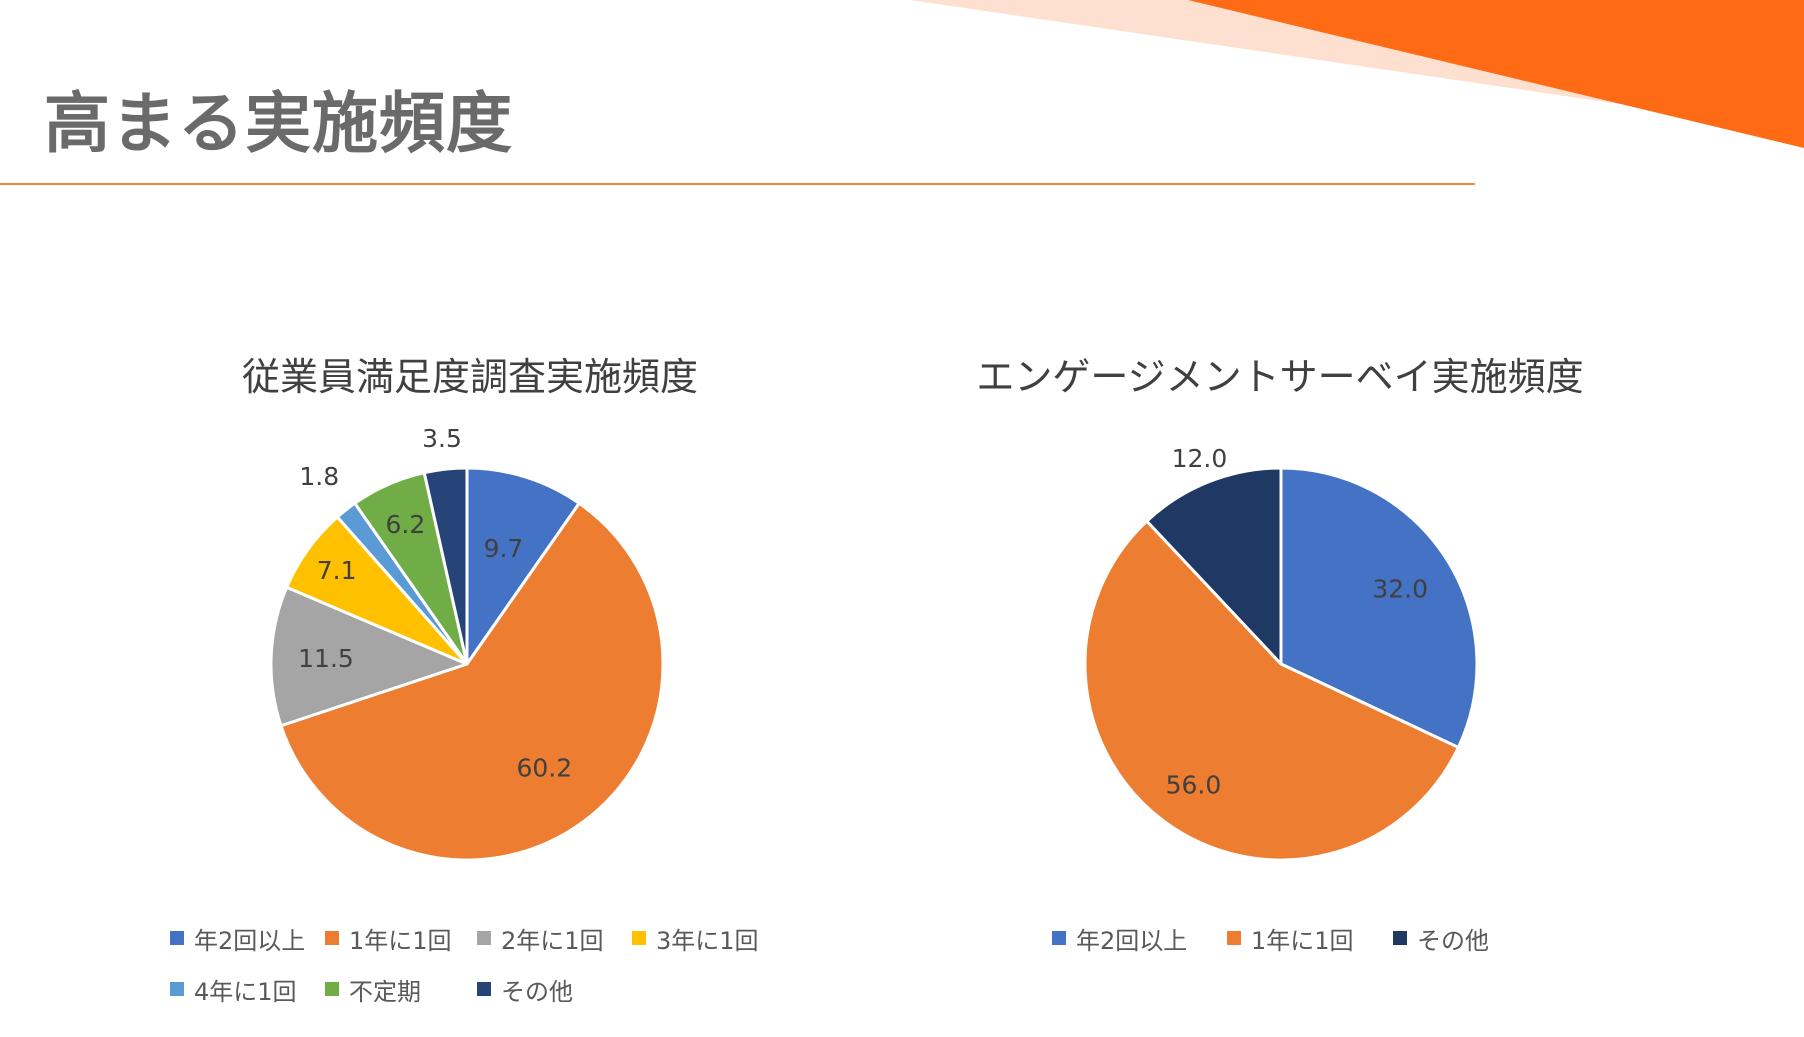  Describe the element at coordinates (1280, 377) in the screenshot. I see `chart-2-title: エンゲージメントサーベイ実施頻度` at that location.